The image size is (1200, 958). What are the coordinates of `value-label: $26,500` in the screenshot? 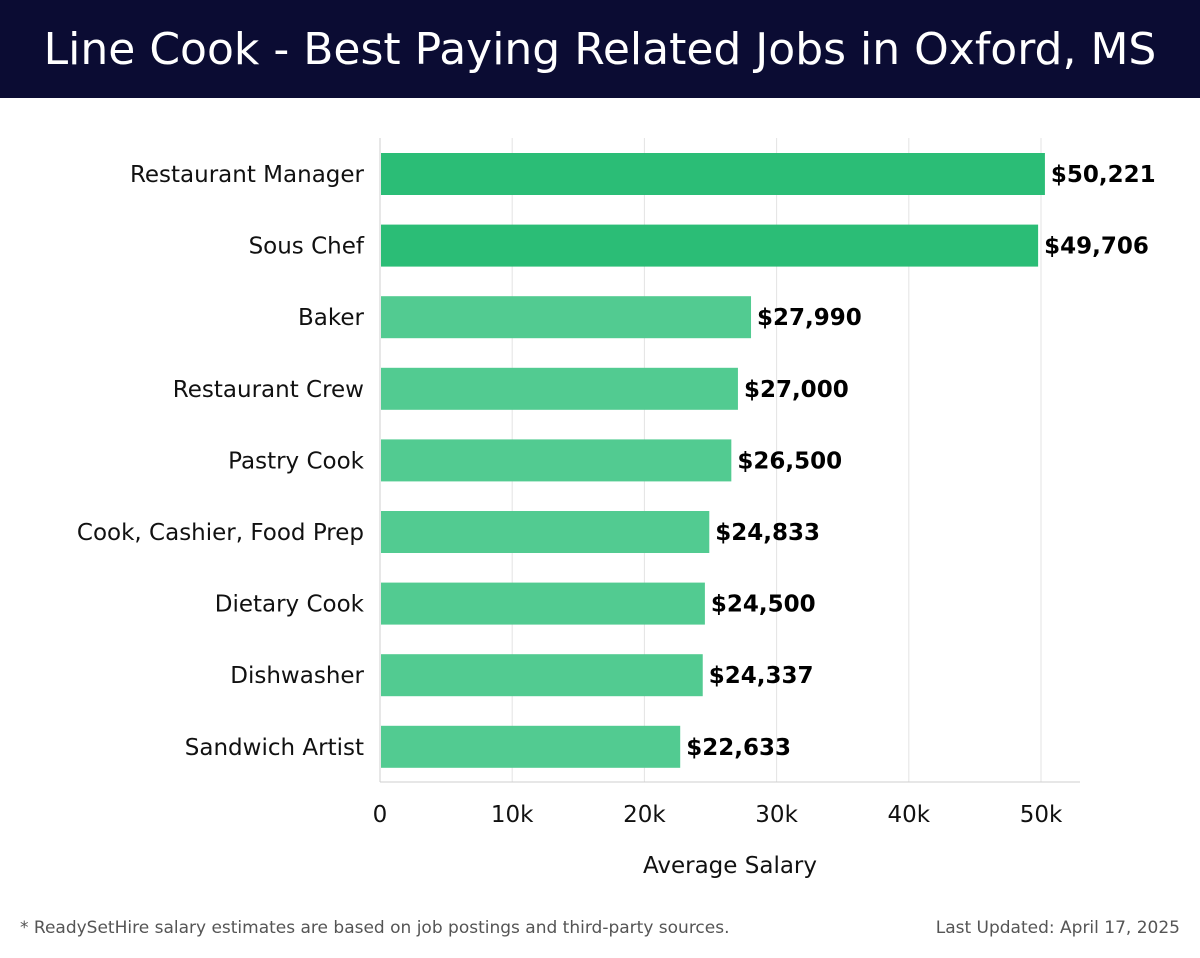 It's located at (789, 461).